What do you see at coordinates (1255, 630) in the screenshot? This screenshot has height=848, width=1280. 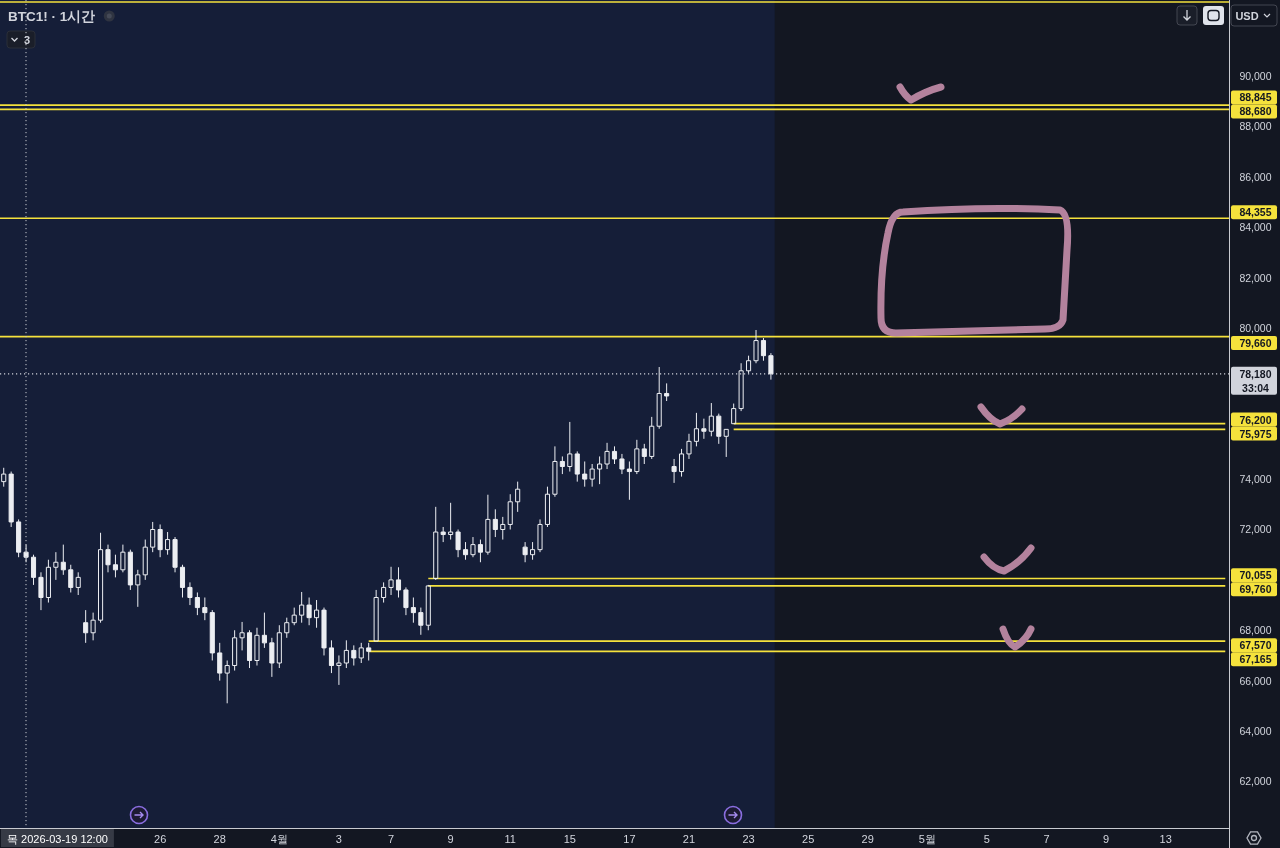 I see `y-tick-label: 68,000` at bounding box center [1255, 630].